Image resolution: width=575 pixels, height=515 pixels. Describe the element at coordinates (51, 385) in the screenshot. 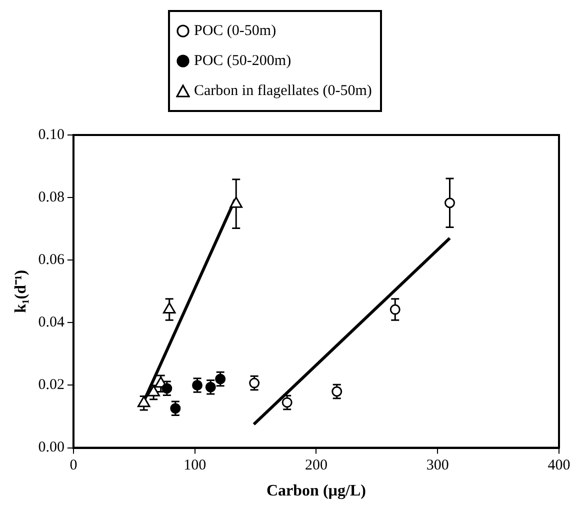

I see `y-tick-label: 0.02` at that location.